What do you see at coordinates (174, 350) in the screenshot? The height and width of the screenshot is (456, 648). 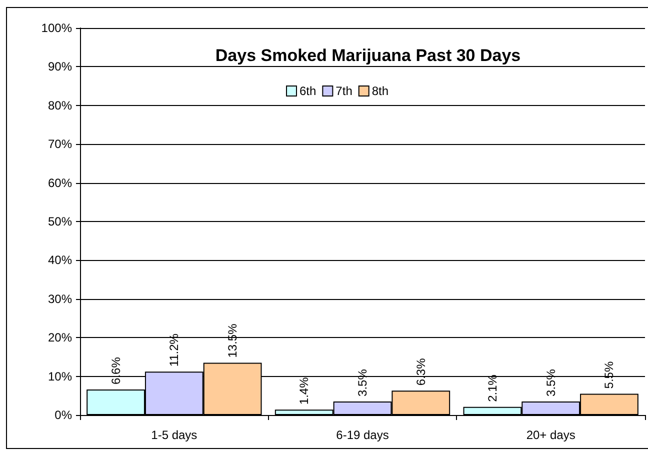 I see `data-label: 11.2%` at bounding box center [174, 350].